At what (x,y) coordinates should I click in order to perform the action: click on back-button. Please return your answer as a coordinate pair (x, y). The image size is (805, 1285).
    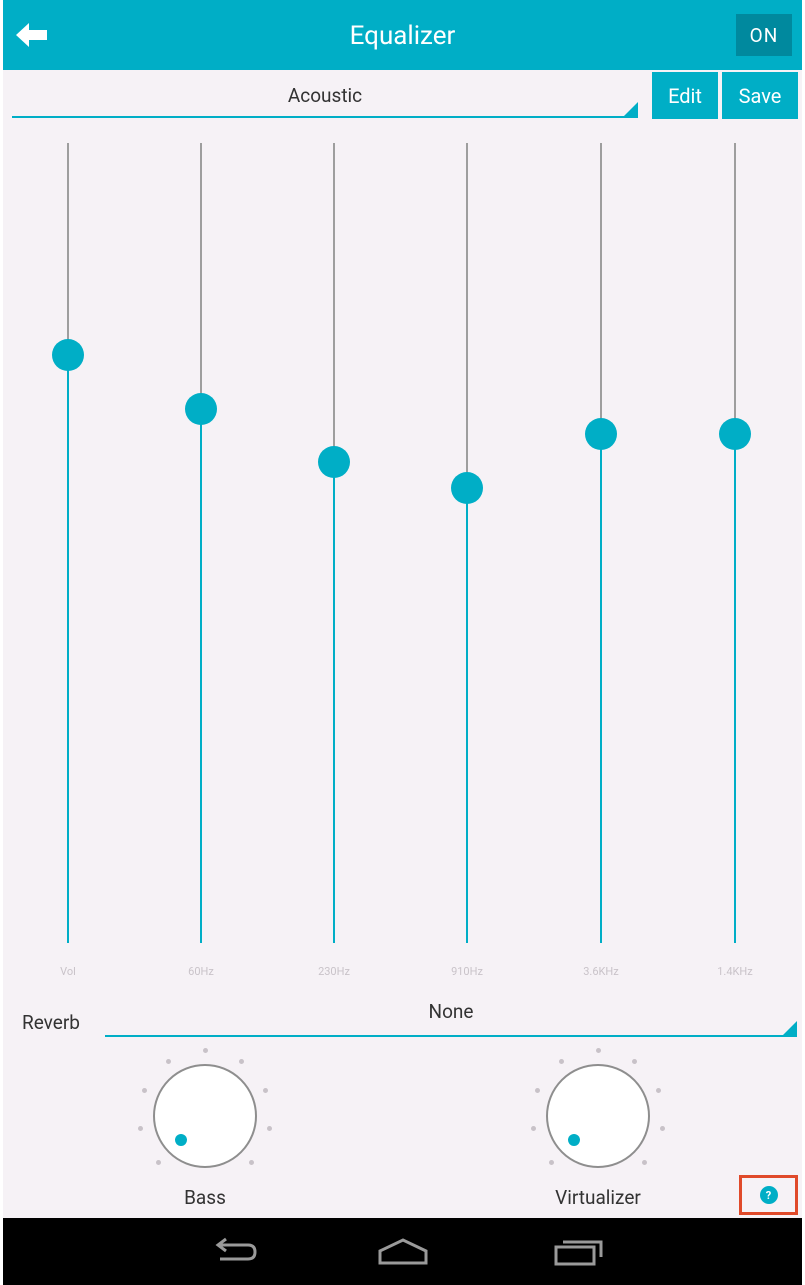
    Looking at the image, I should click on (32, 35).